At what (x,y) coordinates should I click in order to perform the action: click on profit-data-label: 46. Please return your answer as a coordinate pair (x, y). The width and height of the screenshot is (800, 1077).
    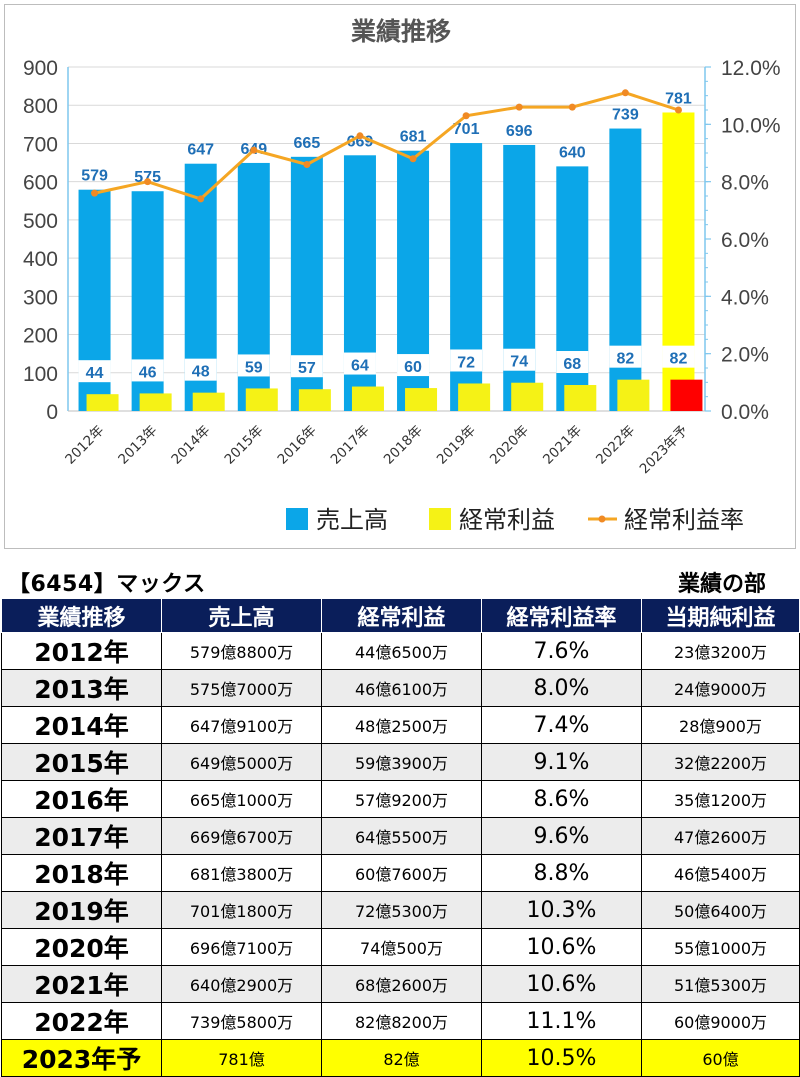
    Looking at the image, I should click on (148, 372).